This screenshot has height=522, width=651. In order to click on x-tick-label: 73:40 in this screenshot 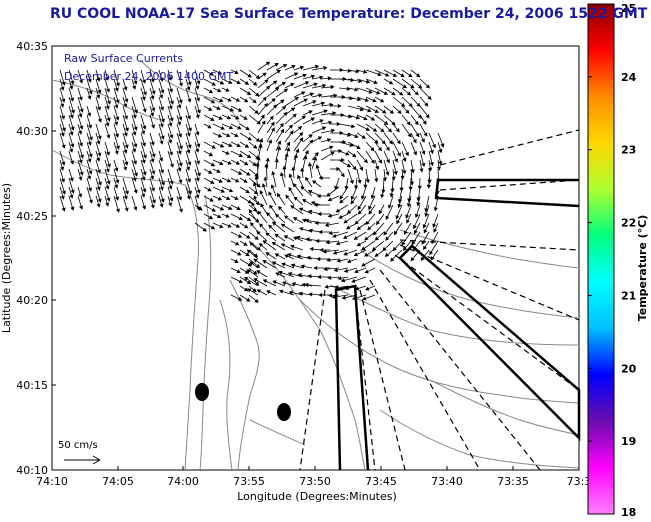, I will do `click(447, 481)`.